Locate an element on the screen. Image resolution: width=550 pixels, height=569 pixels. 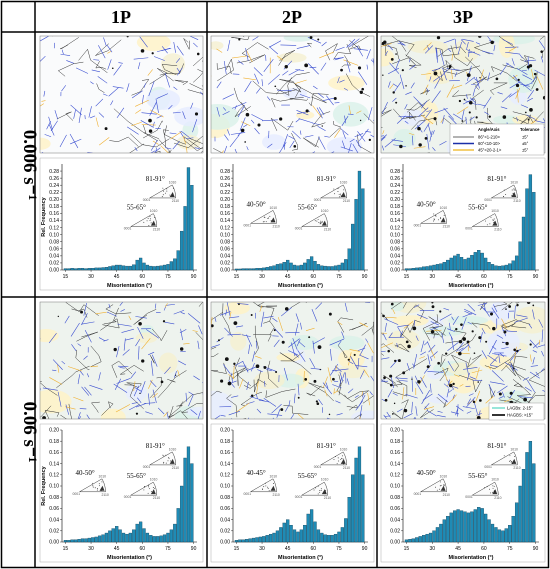
y-tick-label: 0.26 is located at coordinates (225, 179).